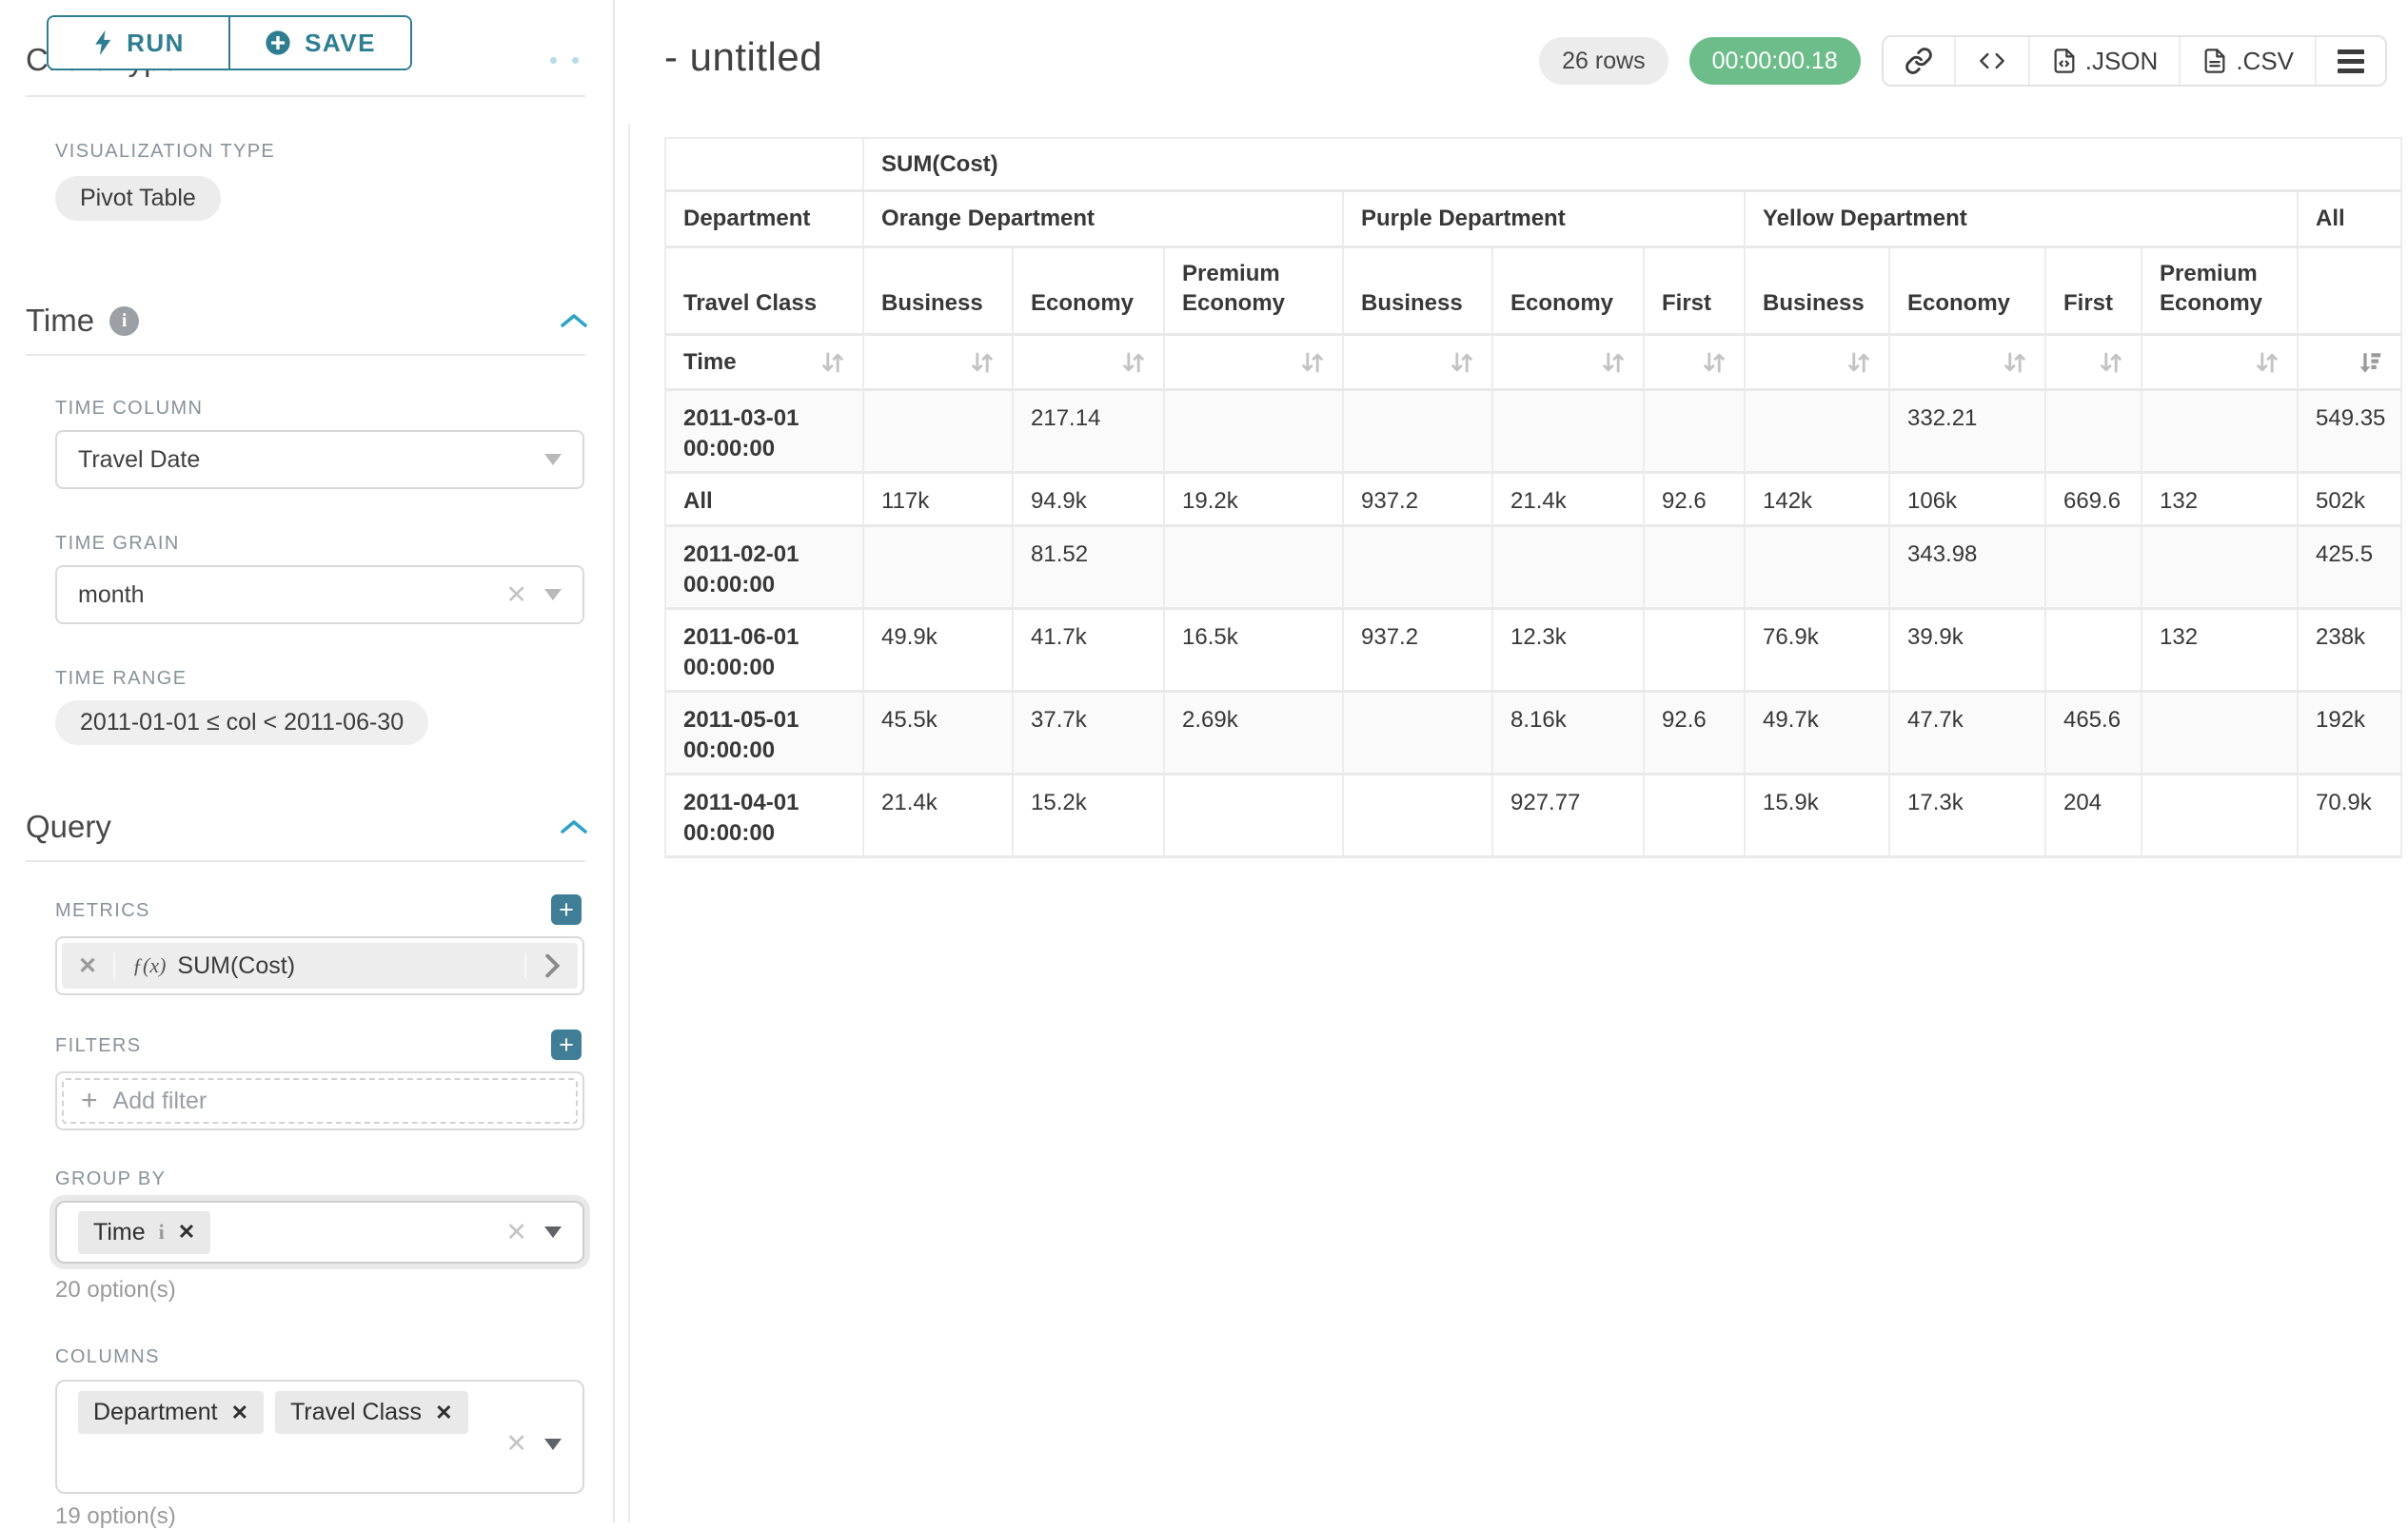 This screenshot has height=1530, width=2408. What do you see at coordinates (2023, 220) in the screenshot?
I see `department-group-header: Yellow Department` at bounding box center [2023, 220].